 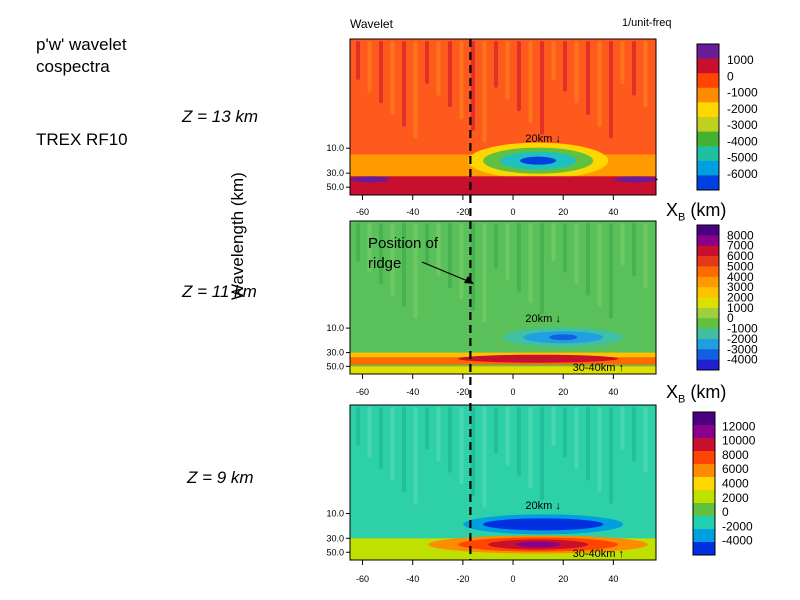 What do you see at coordinates (739, 441) in the screenshot?
I see `colorbar-label: 10000` at bounding box center [739, 441].